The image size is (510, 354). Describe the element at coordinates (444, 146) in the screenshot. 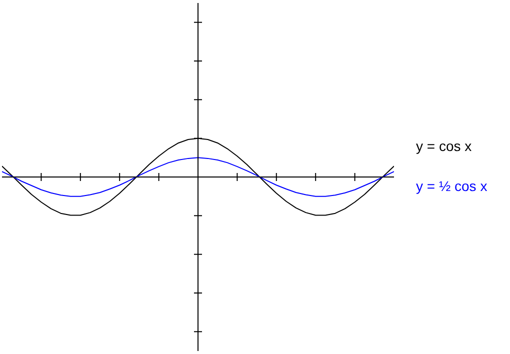

I see `series-label: y = cos x` at that location.